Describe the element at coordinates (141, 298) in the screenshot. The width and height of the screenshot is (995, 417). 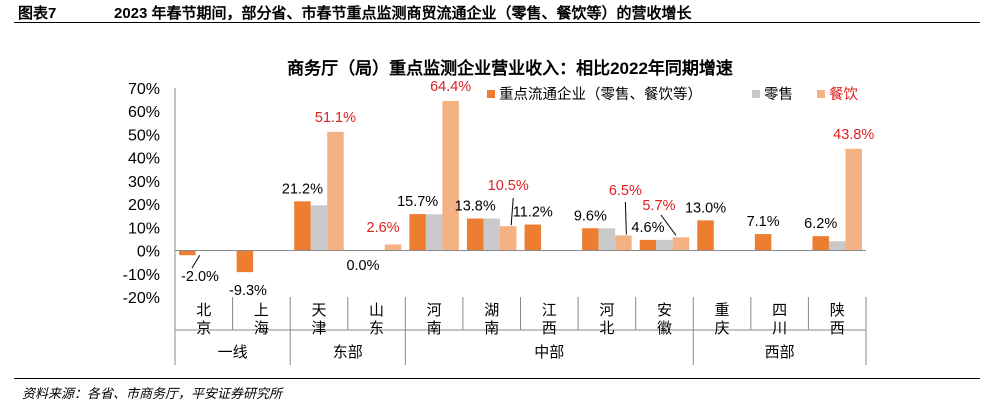
I see `y-tick-label: -20%` at that location.